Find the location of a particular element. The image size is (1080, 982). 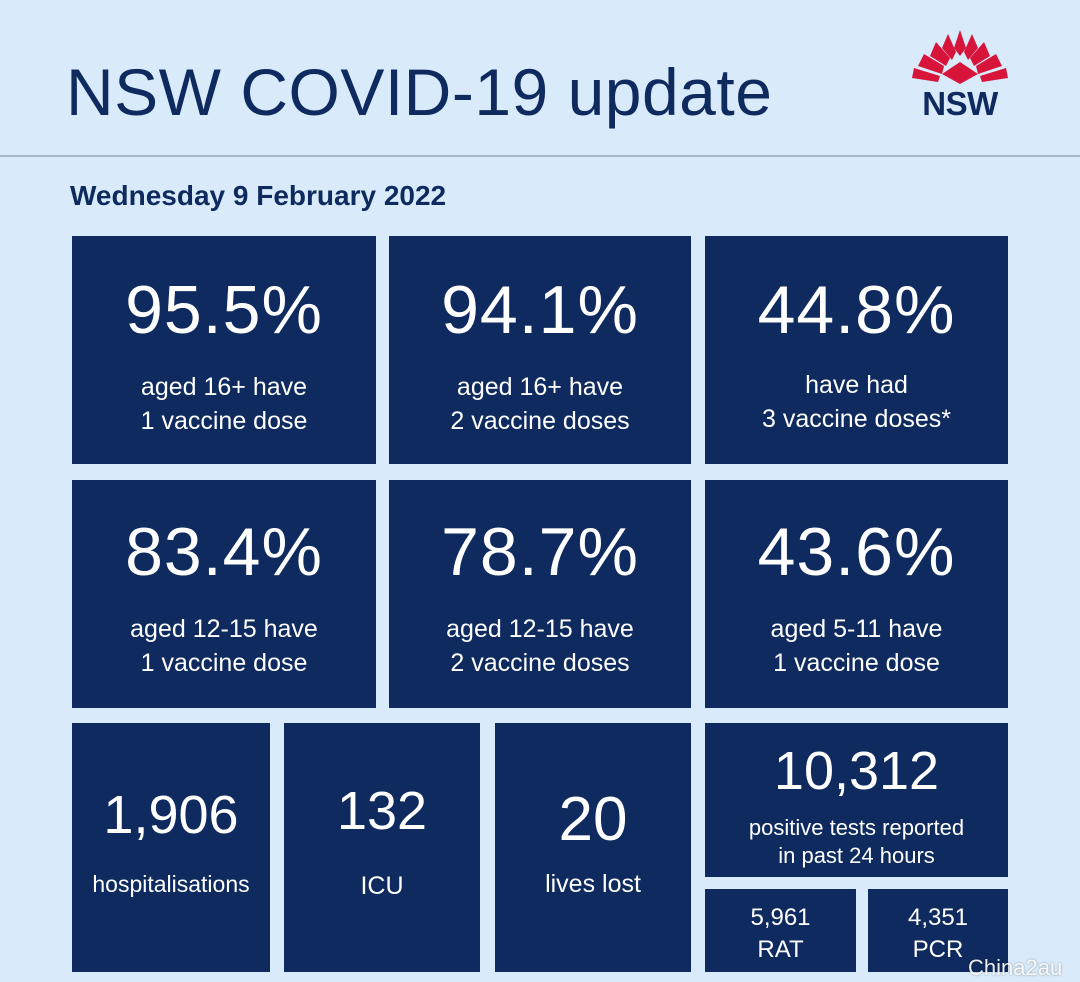

stat-value: 20 is located at coordinates (593, 819).